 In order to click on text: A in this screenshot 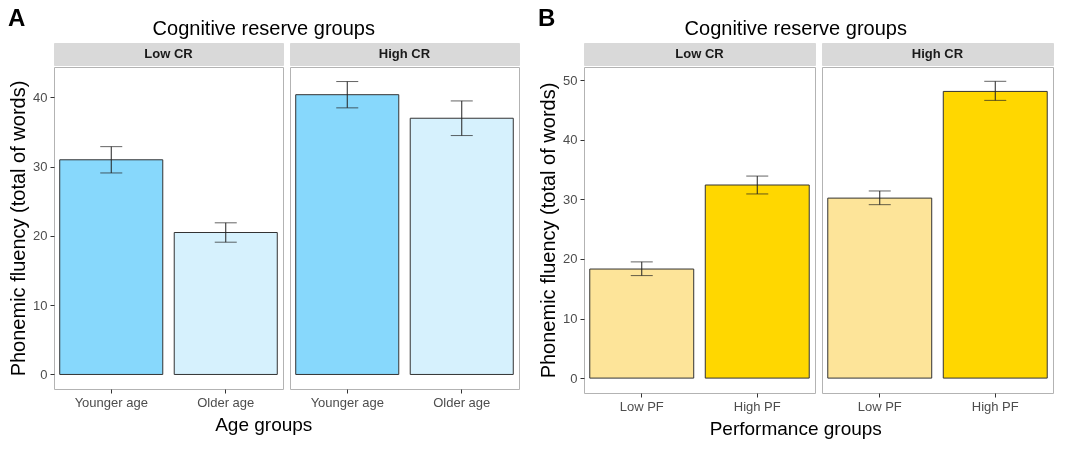, I will do `click(17, 17)`.